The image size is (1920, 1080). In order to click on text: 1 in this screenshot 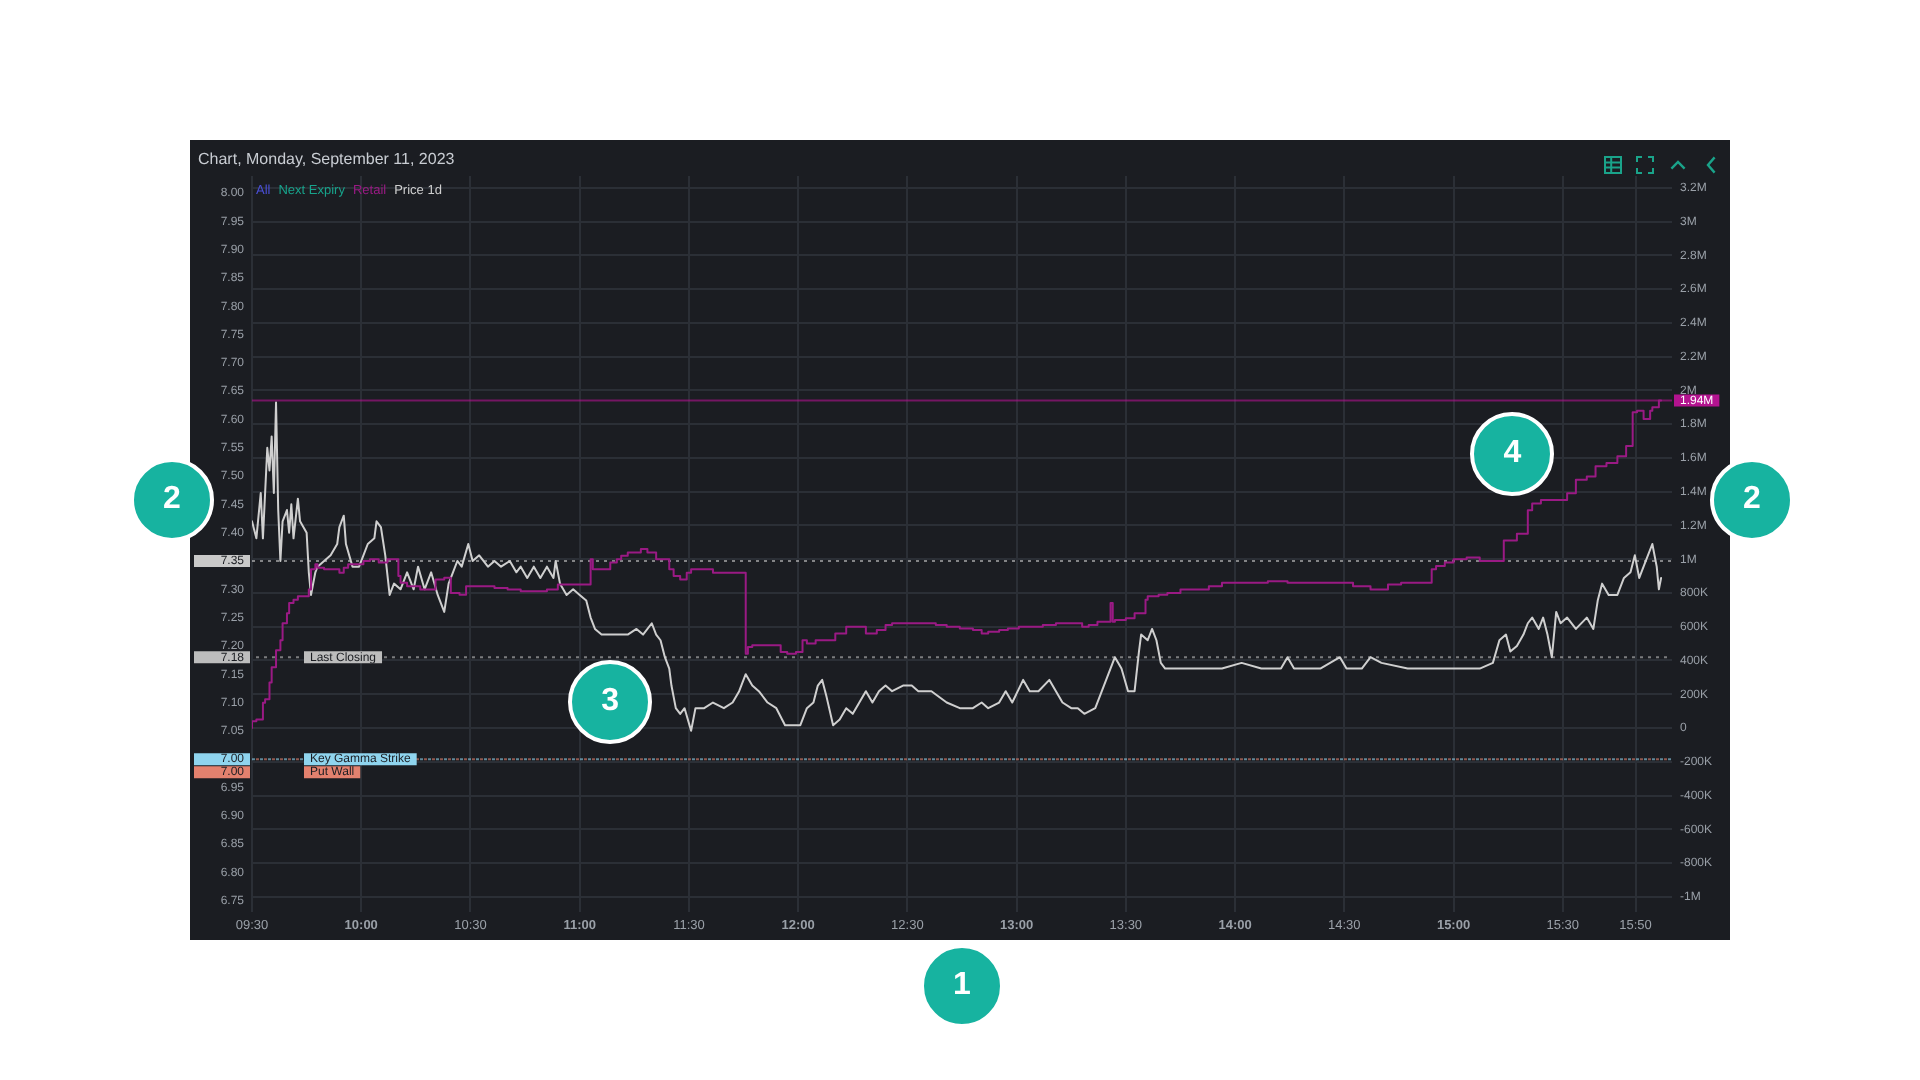, I will do `click(962, 986)`.